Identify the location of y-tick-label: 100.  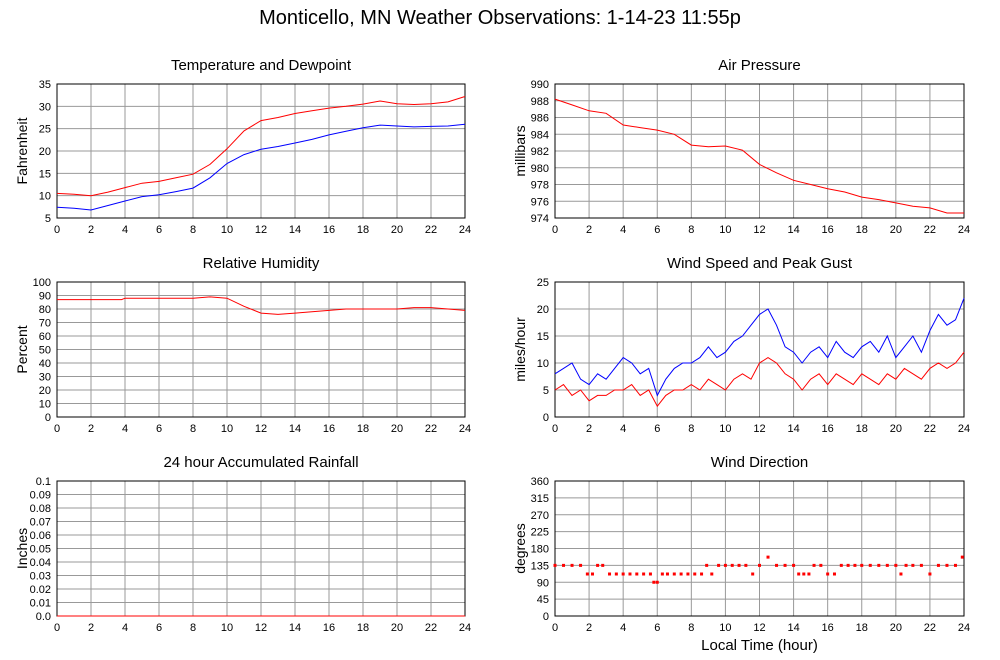
(42, 283).